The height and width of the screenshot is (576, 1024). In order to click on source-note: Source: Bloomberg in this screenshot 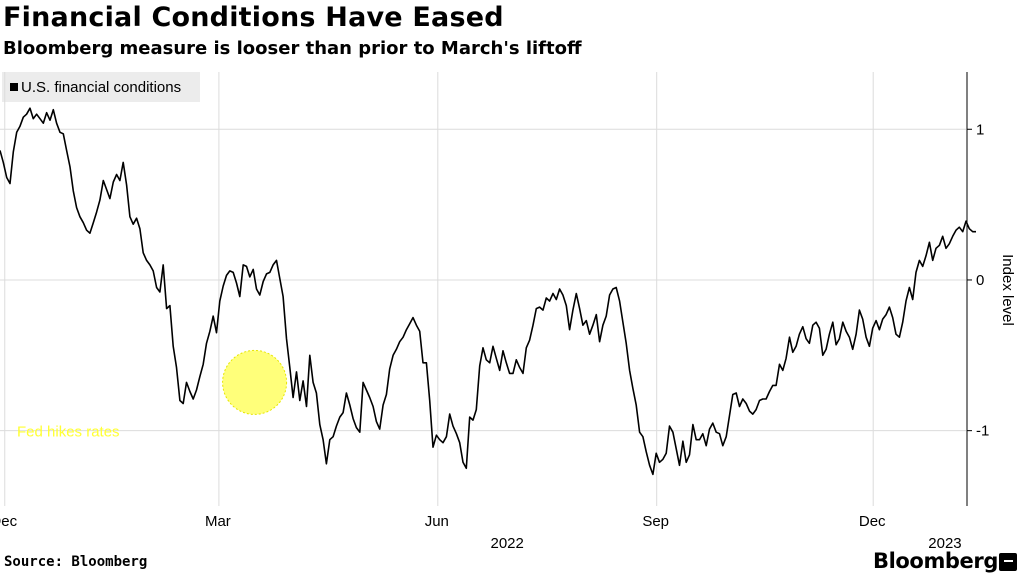, I will do `click(76, 562)`.